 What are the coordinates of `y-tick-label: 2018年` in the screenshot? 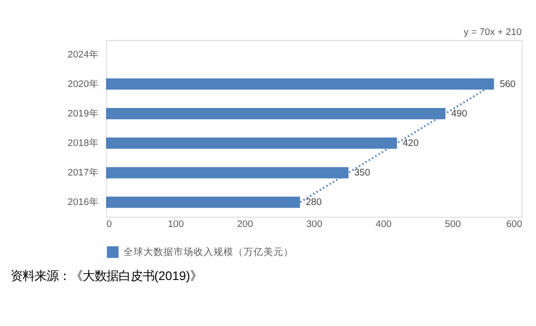 It's located at (83, 143).